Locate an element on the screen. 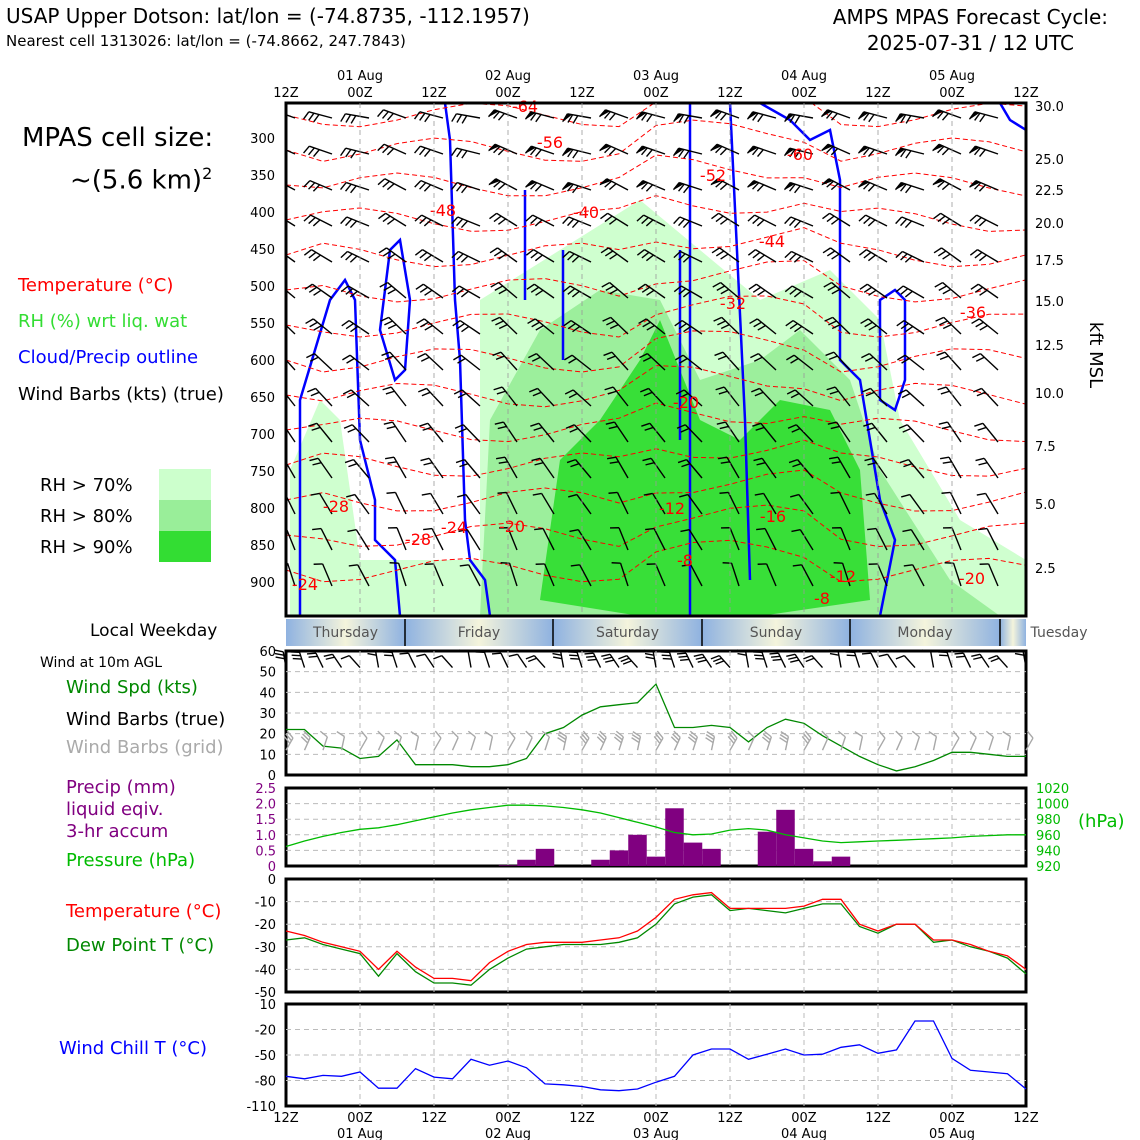 This screenshot has height=1140, width=1140. rh90-swatch is located at coordinates (185, 546).